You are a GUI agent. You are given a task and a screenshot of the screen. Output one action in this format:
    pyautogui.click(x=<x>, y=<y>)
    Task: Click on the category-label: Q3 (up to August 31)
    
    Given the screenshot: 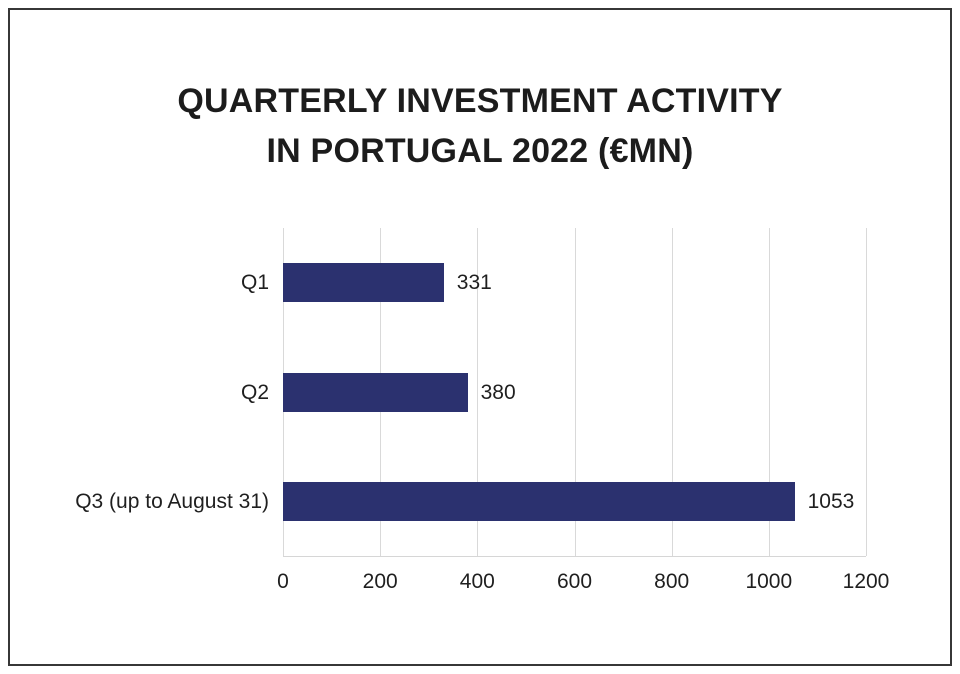 What is the action you would take?
    pyautogui.click(x=172, y=501)
    